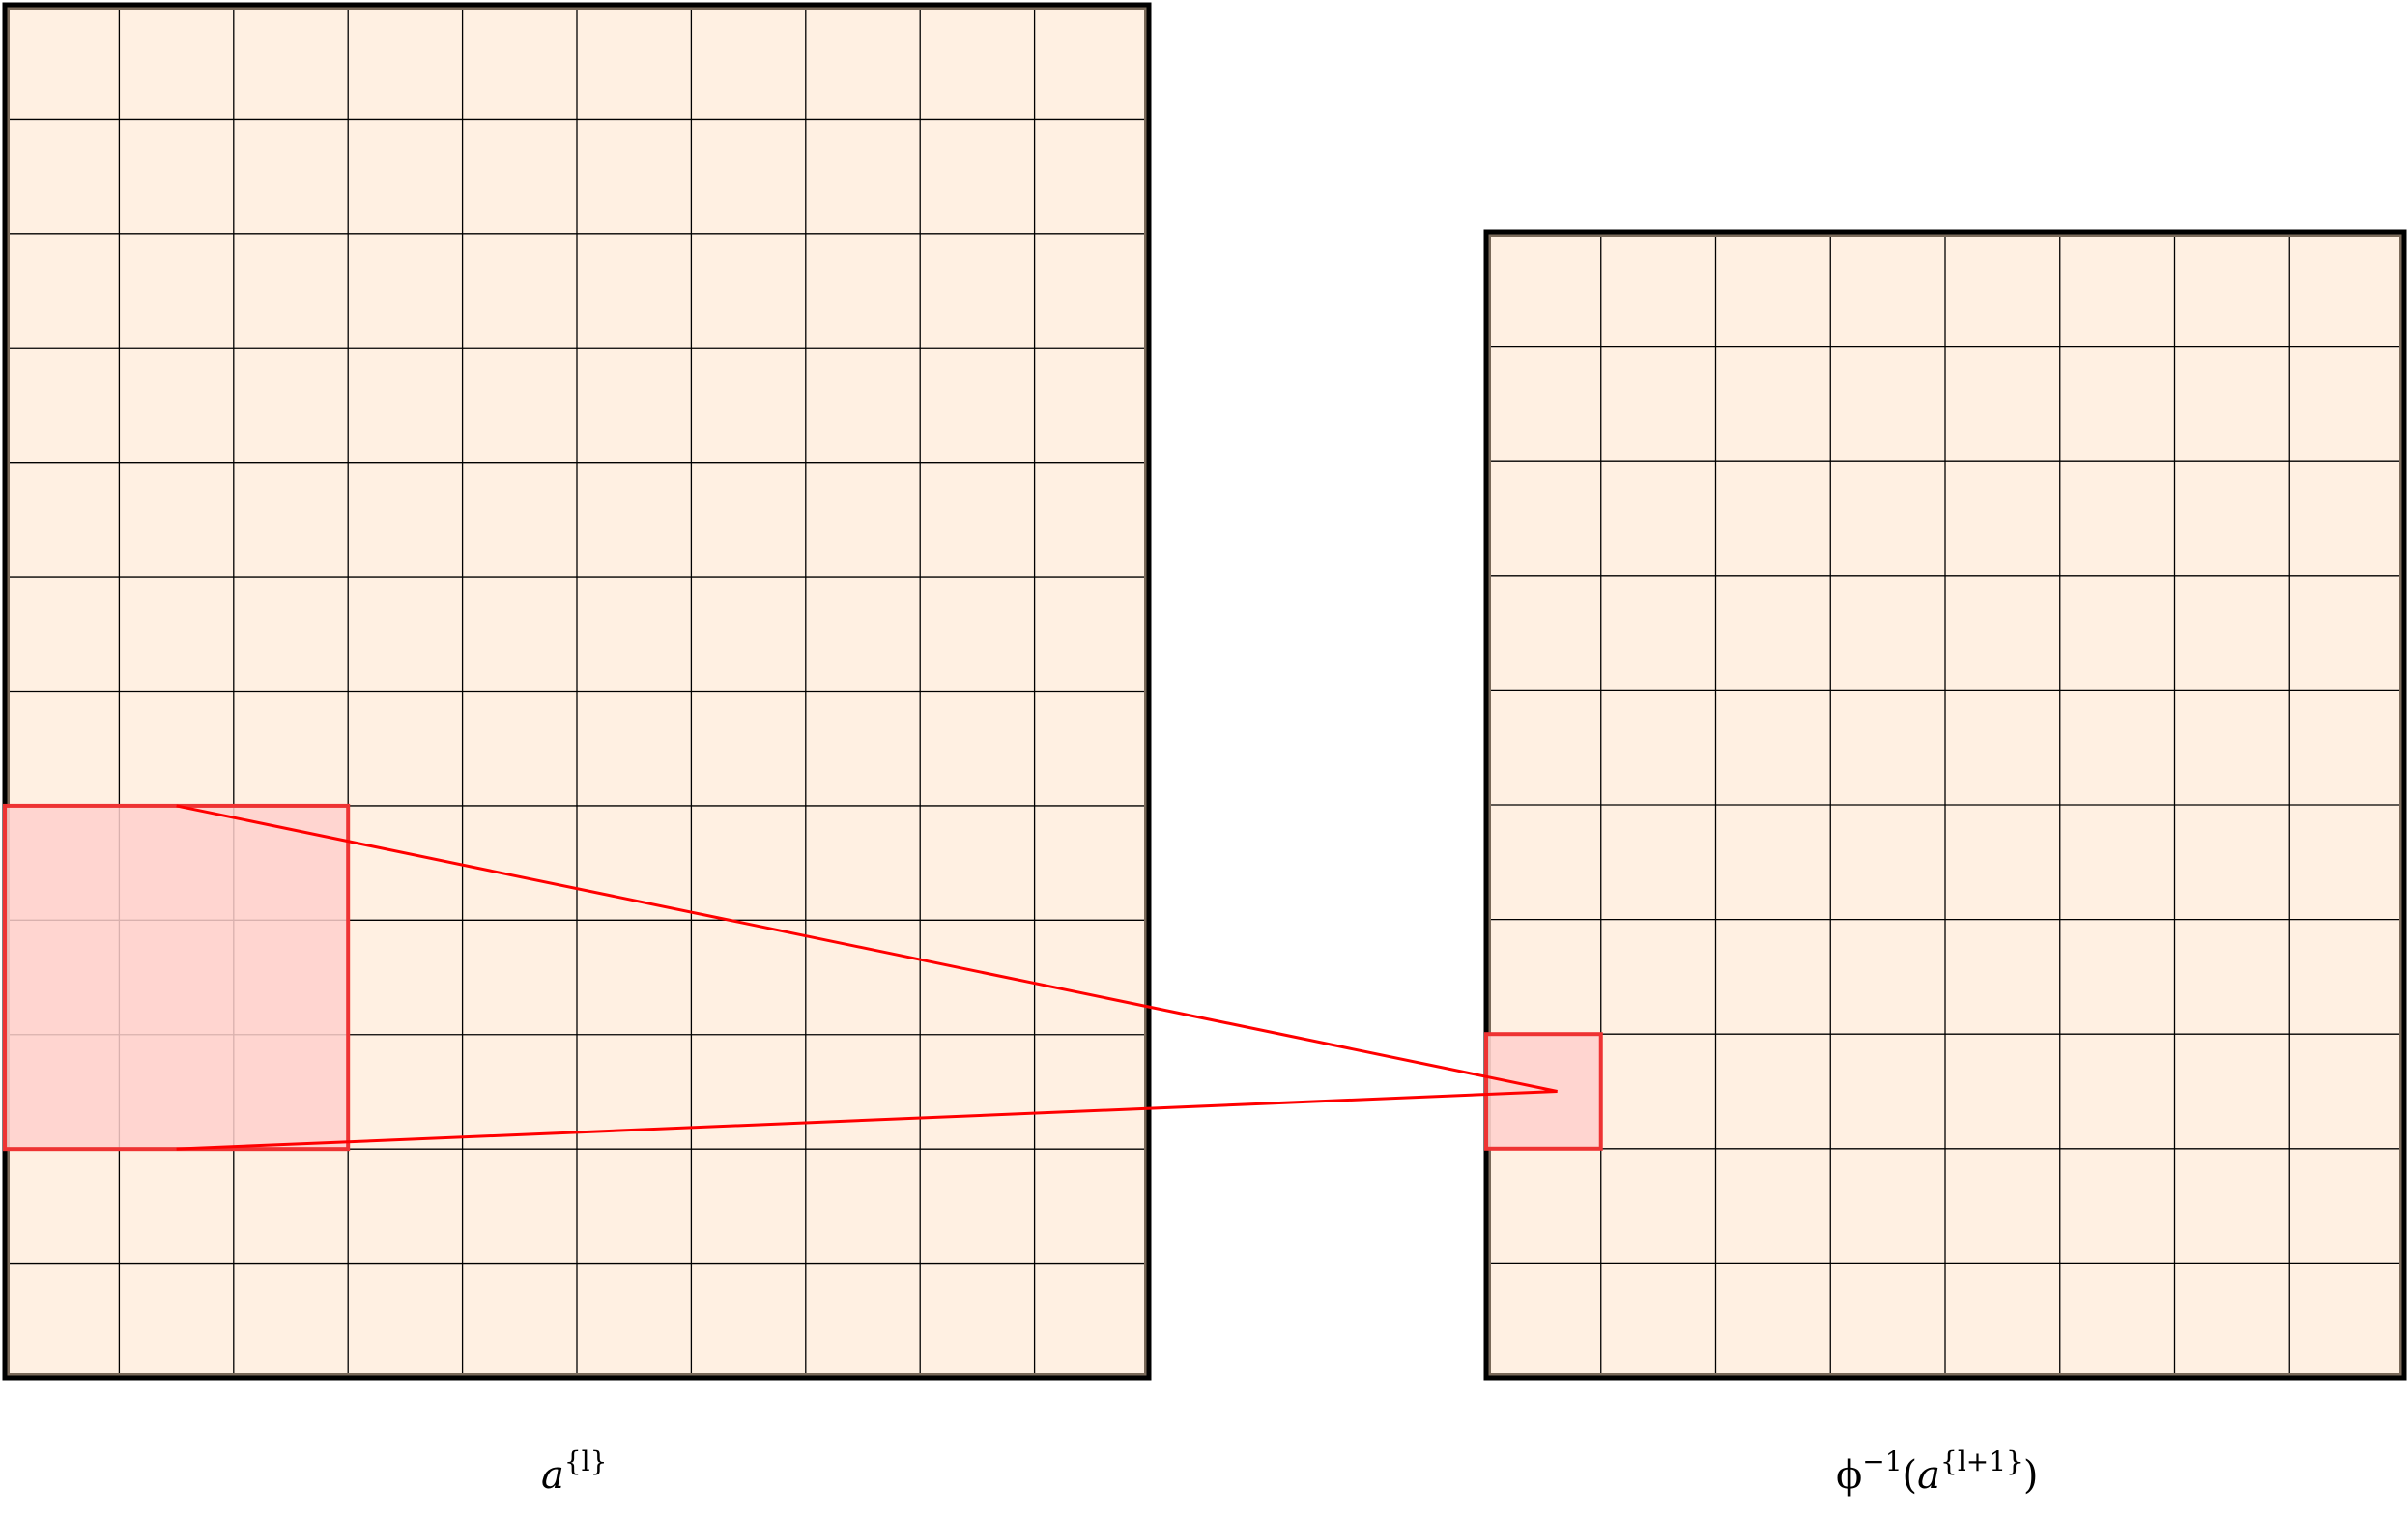 The height and width of the screenshot is (1517, 2408). What do you see at coordinates (1937, 1471) in the screenshot?
I see `right-grid-label: ϕ−1(a{l+1})` at bounding box center [1937, 1471].